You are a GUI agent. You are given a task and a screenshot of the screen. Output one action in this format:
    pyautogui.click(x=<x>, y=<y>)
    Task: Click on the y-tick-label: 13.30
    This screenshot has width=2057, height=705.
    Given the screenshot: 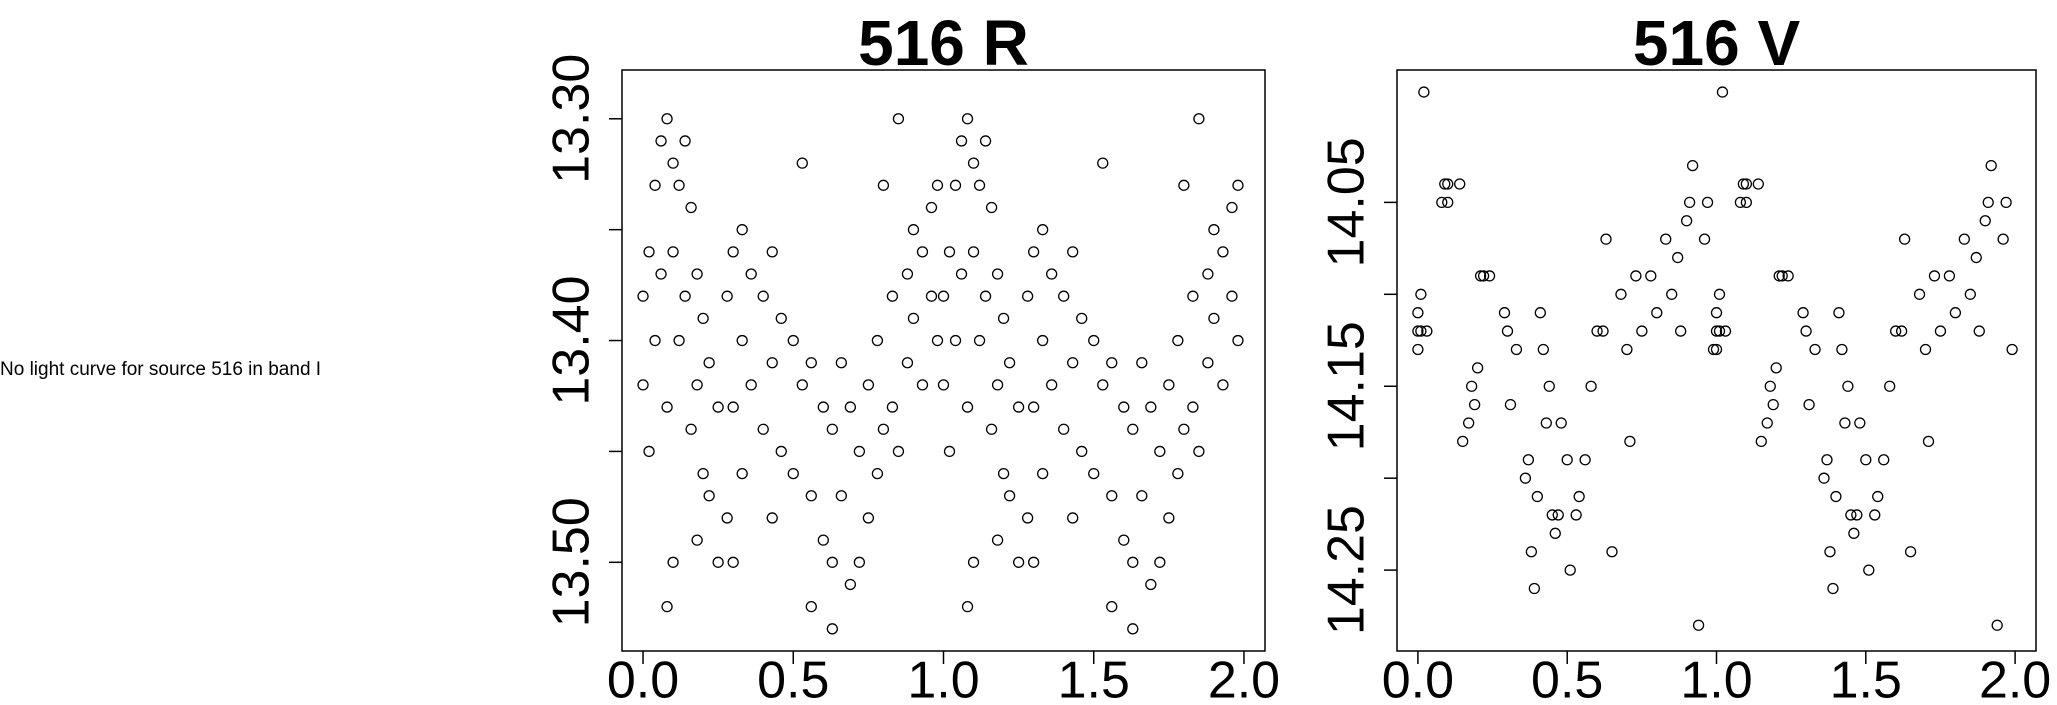 What is the action you would take?
    pyautogui.click(x=572, y=119)
    